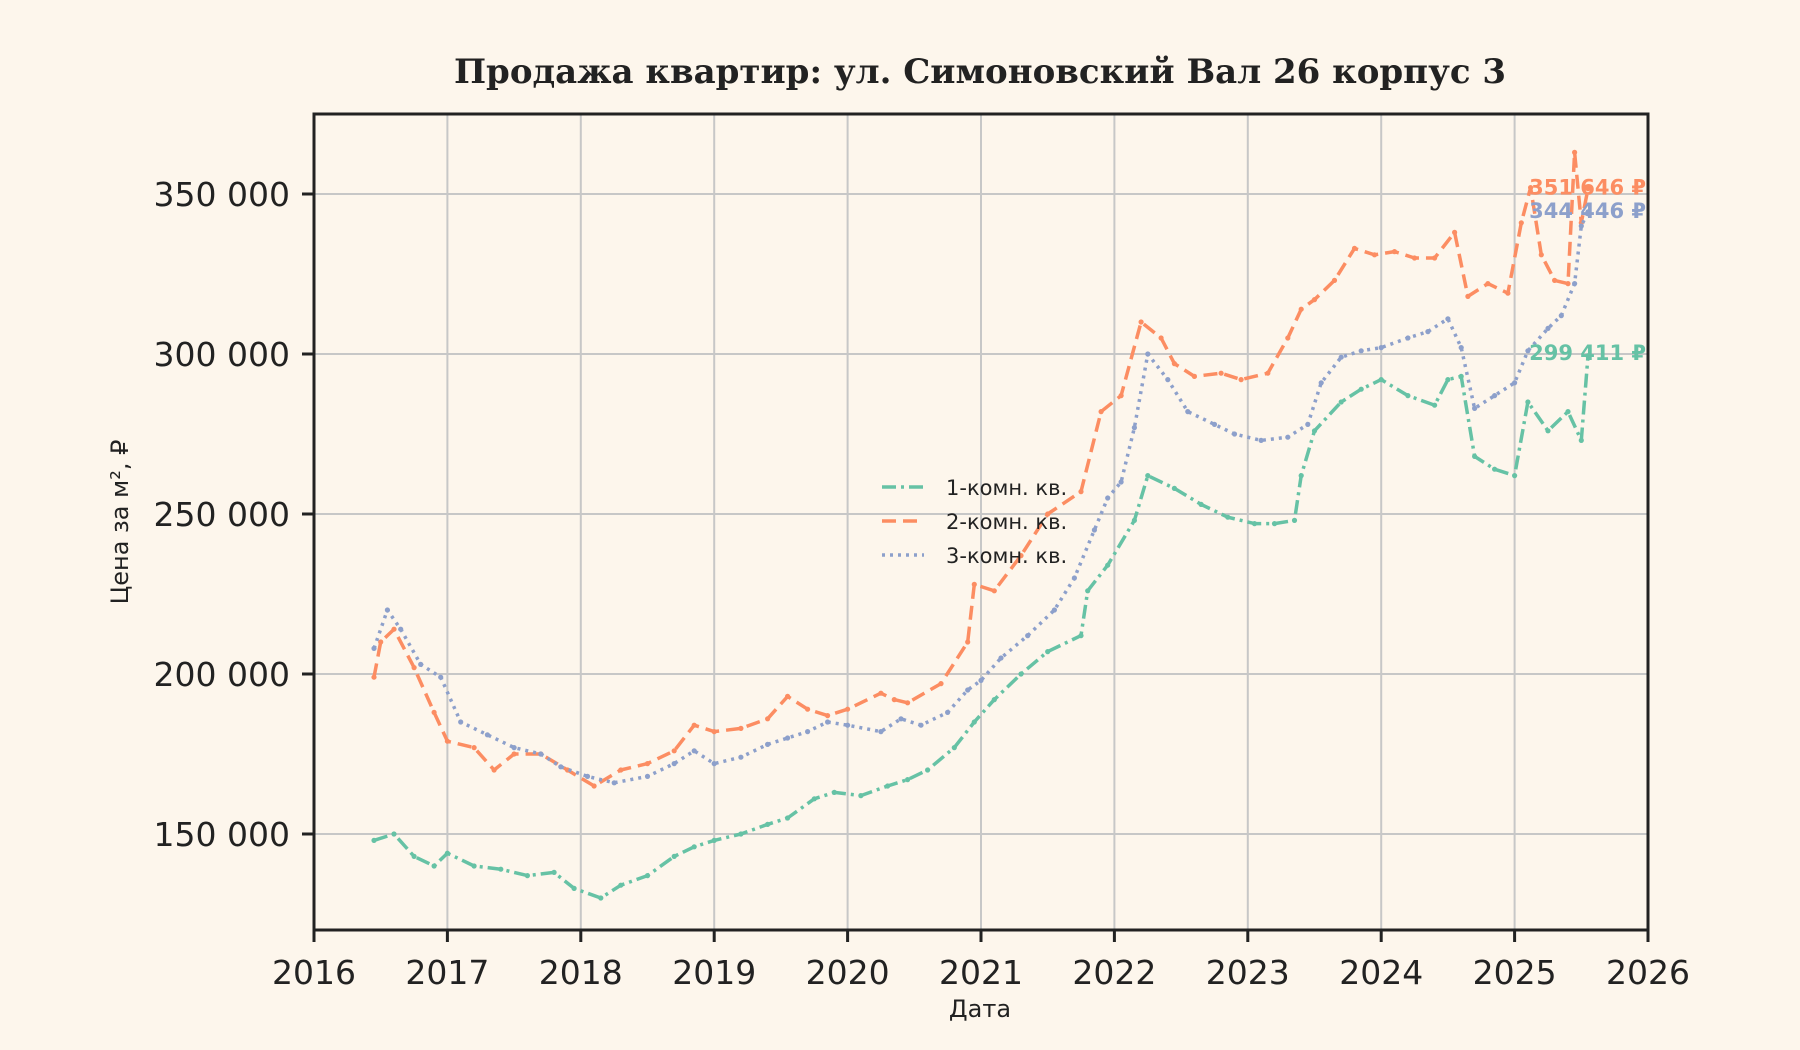 The image size is (1800, 1050). Describe the element at coordinates (222, 354) in the screenshot. I see `y-tick-label: 300 000` at that location.